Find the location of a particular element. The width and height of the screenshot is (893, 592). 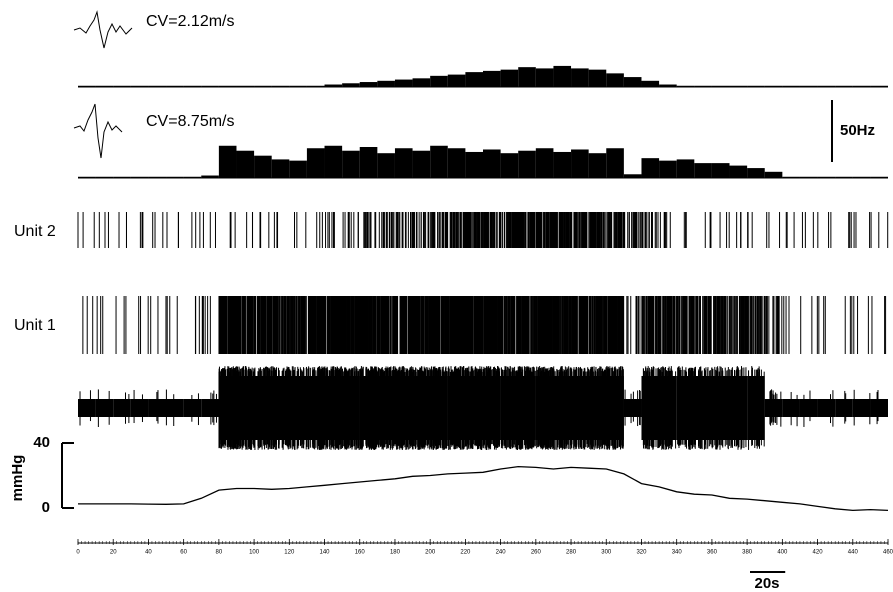

x-tick-label: 220 is located at coordinates (465, 553).